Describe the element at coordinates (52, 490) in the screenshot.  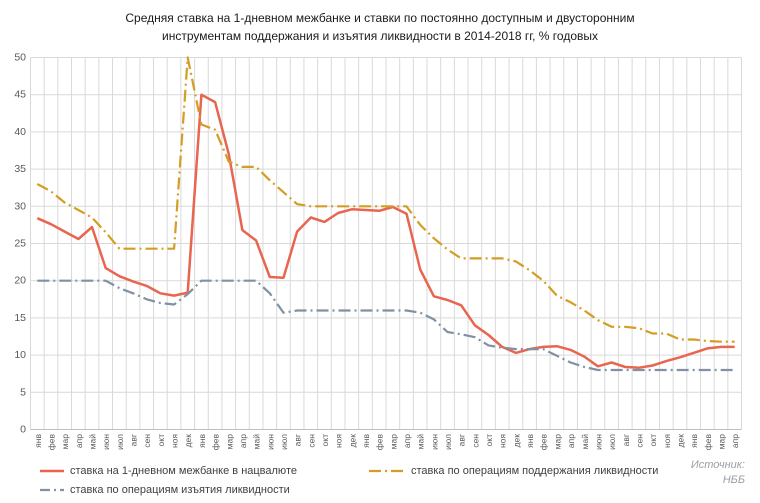
I see `legend-marker-liquidity-withdrawal-line` at that location.